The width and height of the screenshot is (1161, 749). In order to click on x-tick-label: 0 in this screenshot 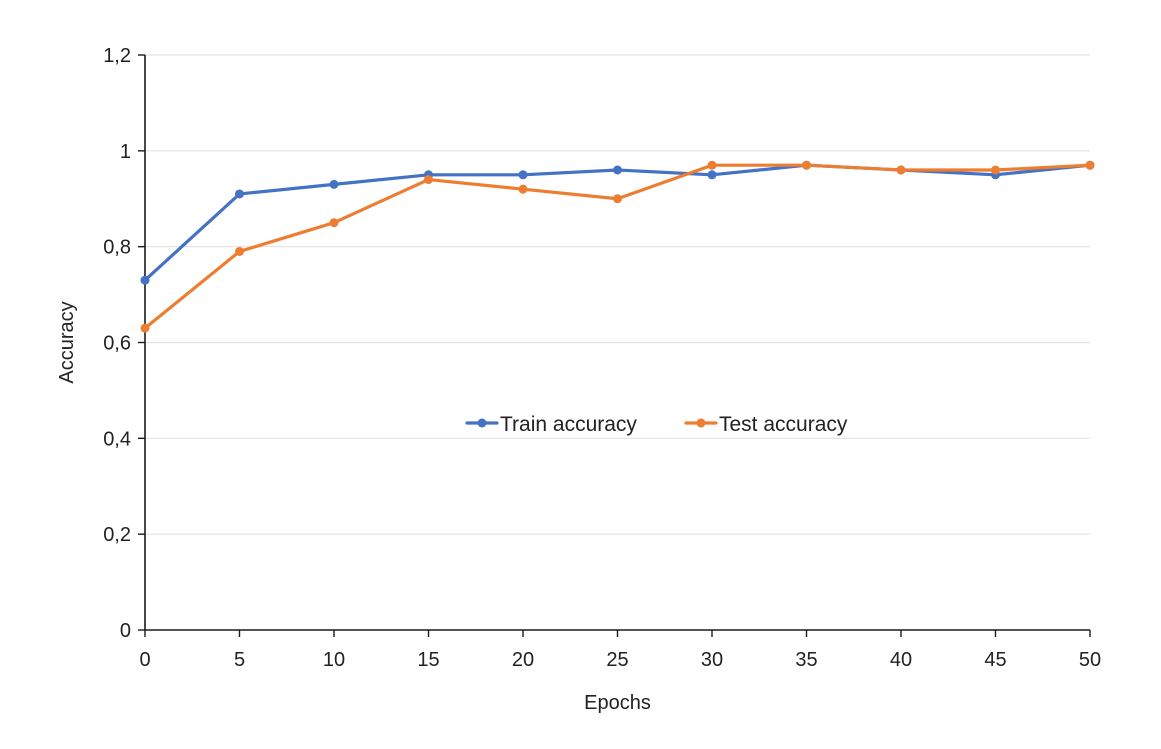, I will do `click(144, 660)`.